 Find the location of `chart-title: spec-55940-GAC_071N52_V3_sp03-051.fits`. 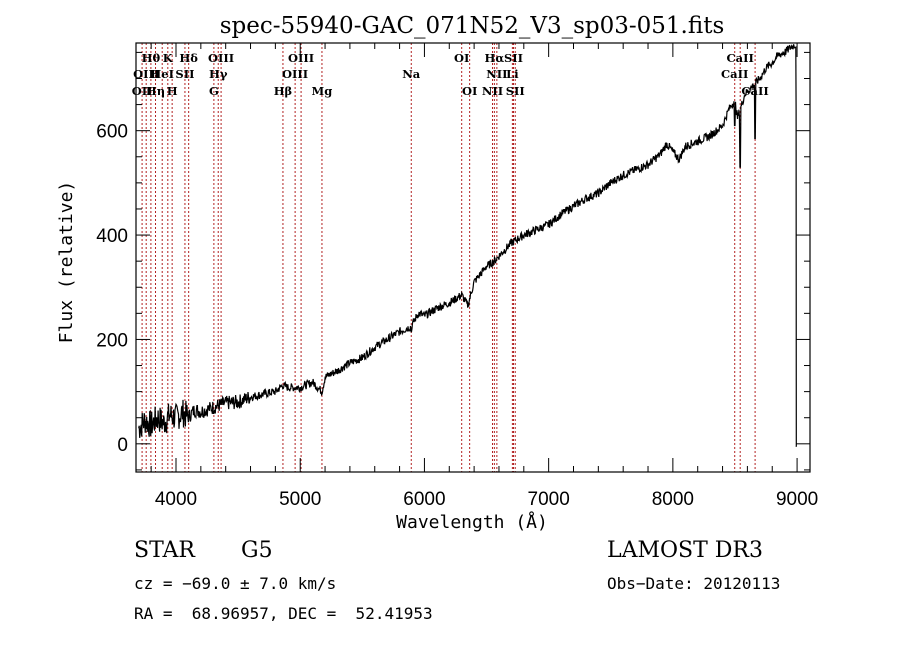

chart-title: spec-55940-GAC_071N52_V3_sp03-051.fits is located at coordinates (472, 26).